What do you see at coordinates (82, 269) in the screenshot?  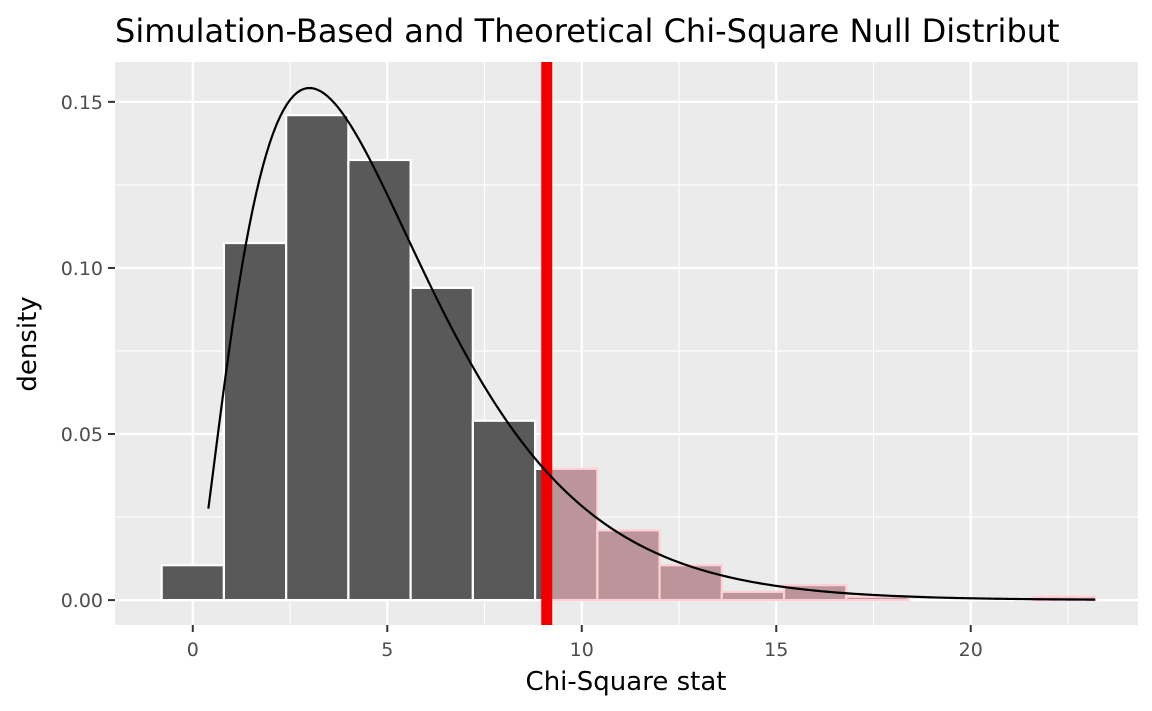 I see `y-tick-label: 0.10` at bounding box center [82, 269].